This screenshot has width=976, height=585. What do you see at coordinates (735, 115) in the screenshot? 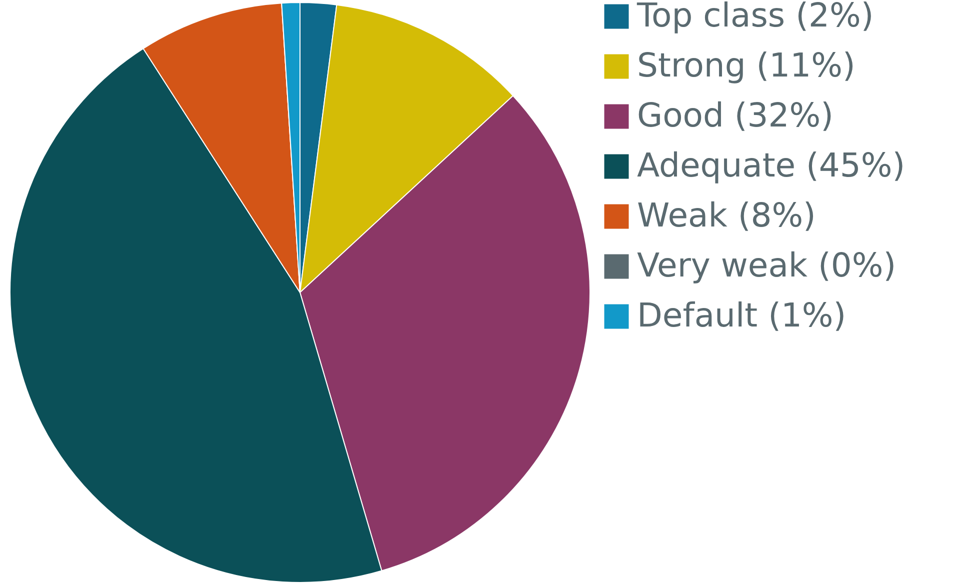
I see `legend-label: Good (32%)` at bounding box center [735, 115].